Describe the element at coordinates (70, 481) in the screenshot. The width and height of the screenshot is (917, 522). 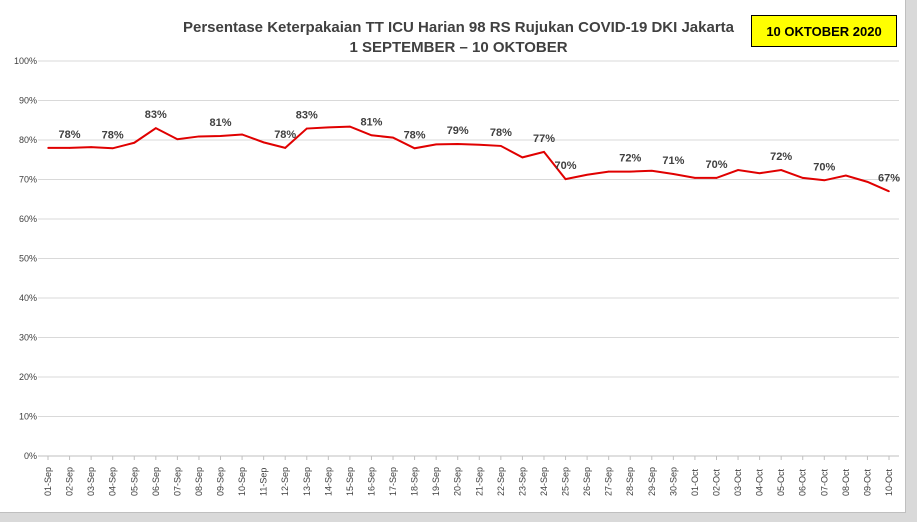
I see `x-tick-label: 02-Sep` at that location.